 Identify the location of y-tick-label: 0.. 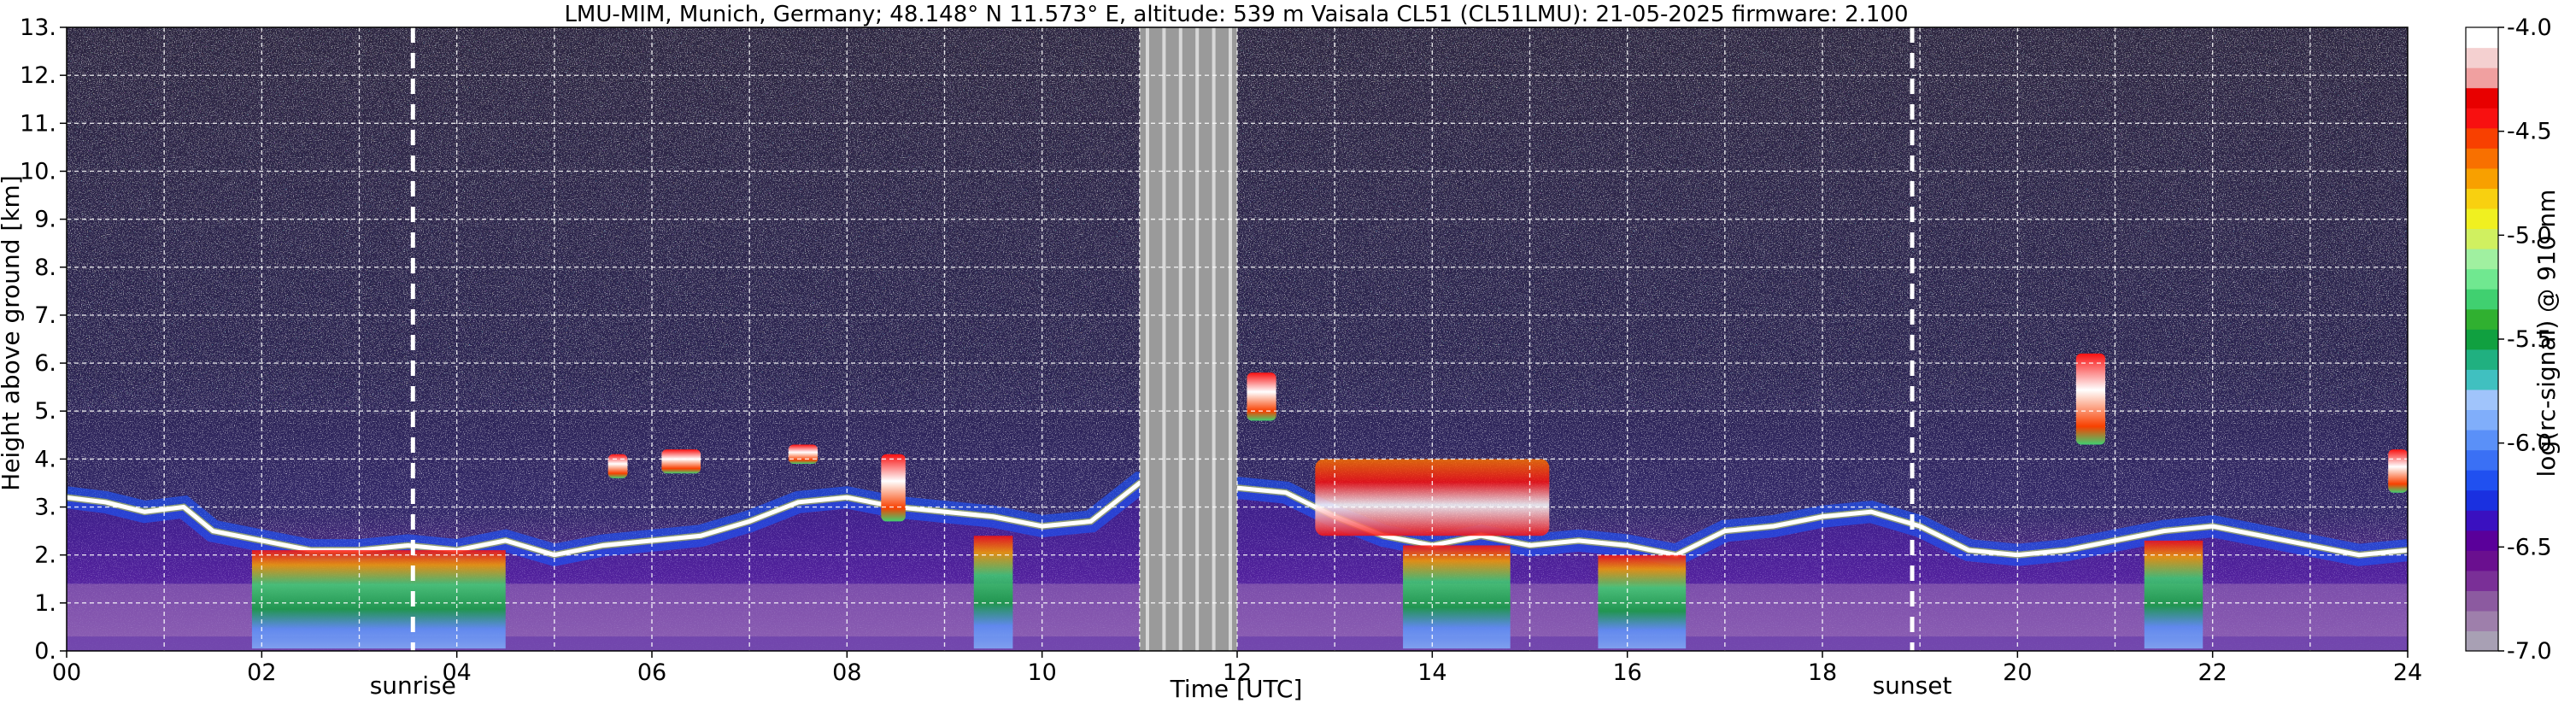
(45, 651).